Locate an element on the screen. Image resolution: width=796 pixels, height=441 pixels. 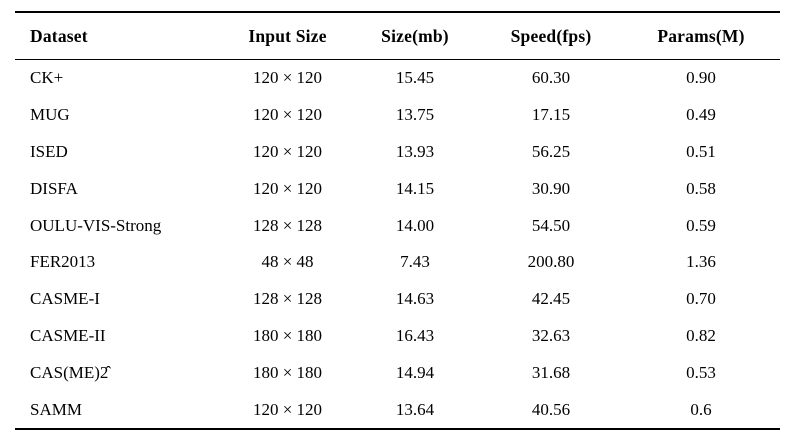
cell-size-mb: 13.93 is located at coordinates (415, 151).